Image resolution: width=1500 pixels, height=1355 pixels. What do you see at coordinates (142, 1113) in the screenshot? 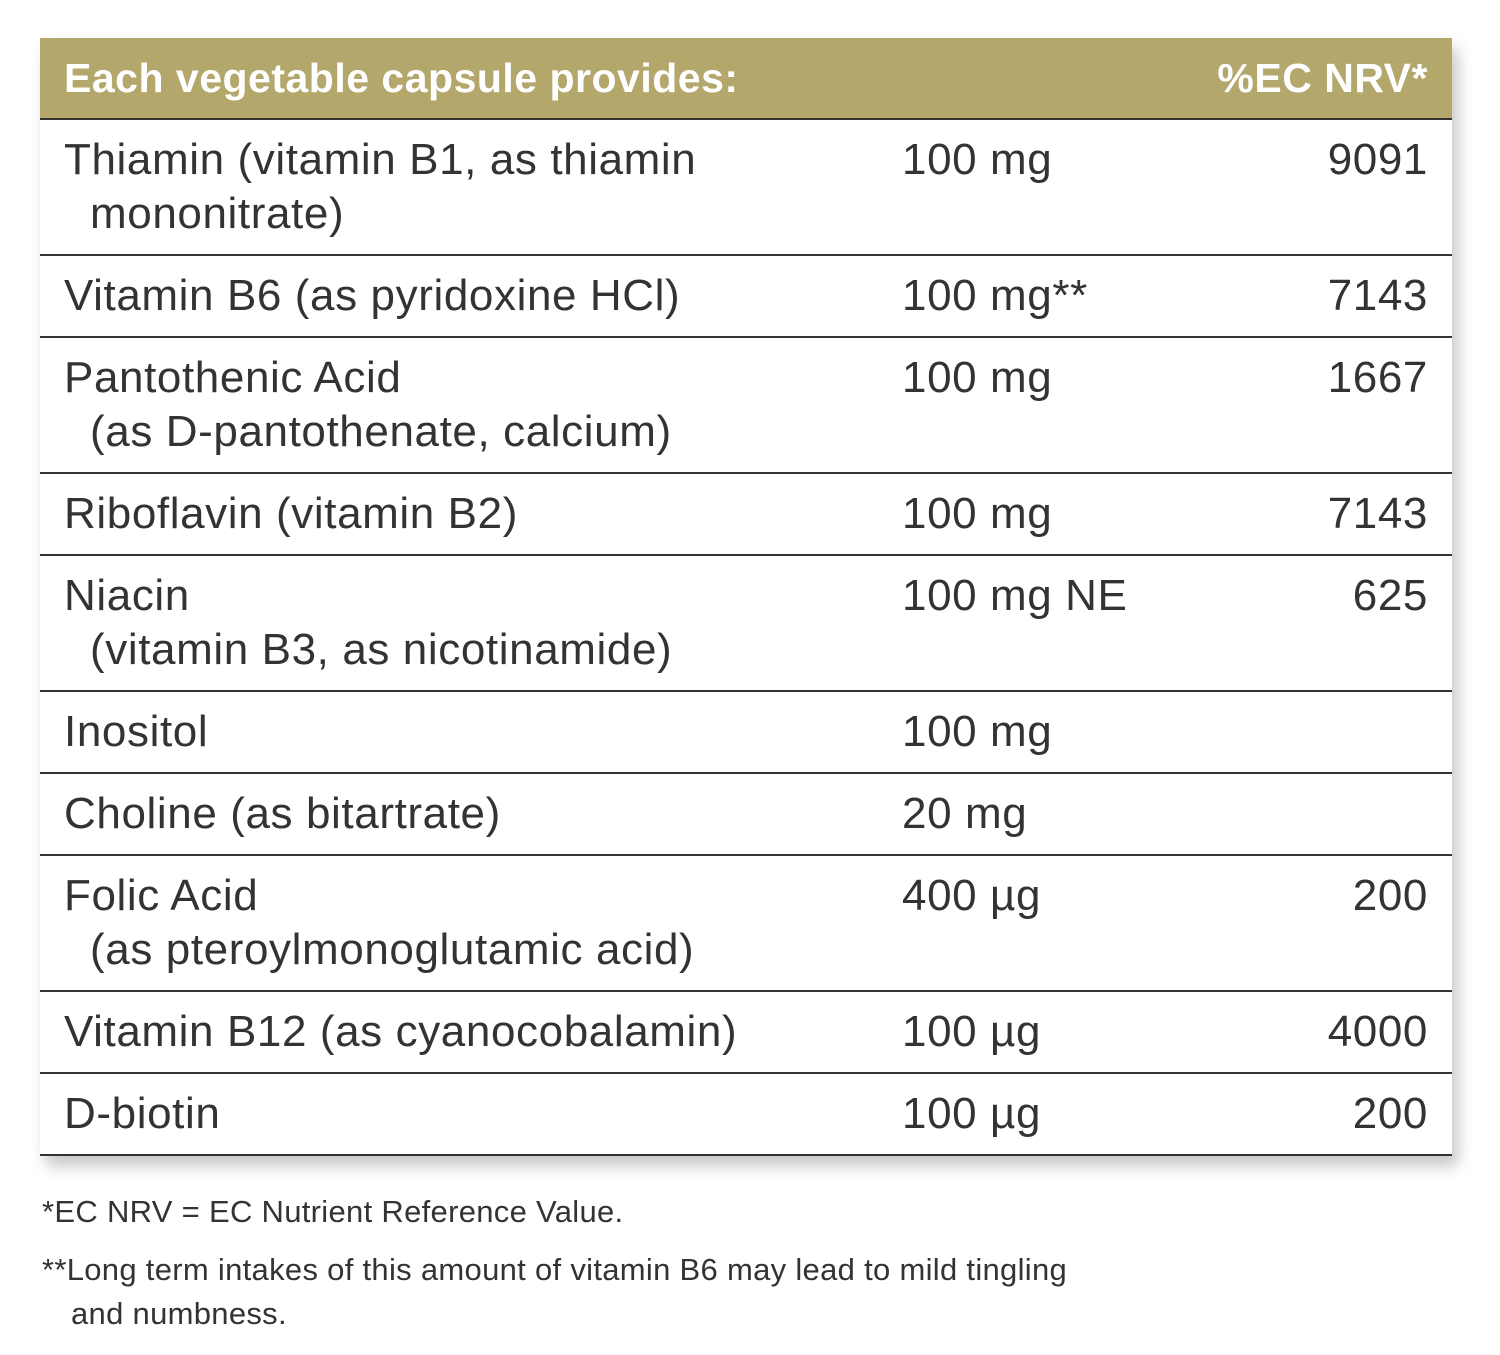
I see `name-line: D-biotin` at bounding box center [142, 1113].